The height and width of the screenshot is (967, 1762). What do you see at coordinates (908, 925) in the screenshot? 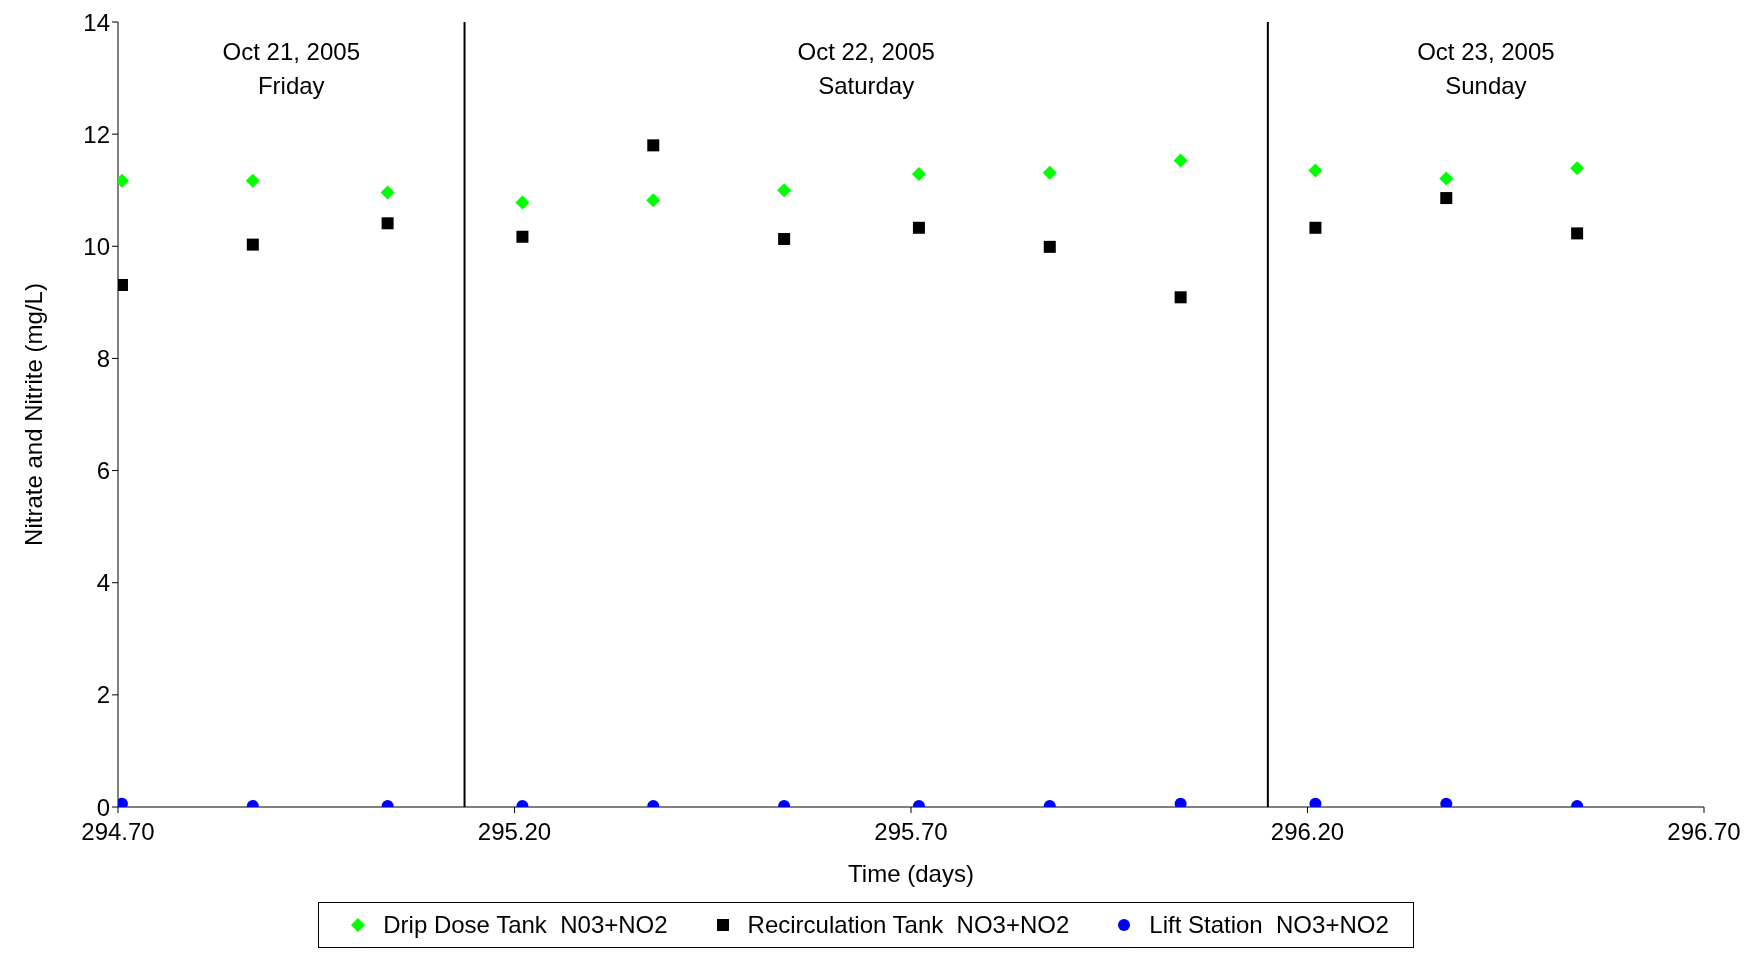
I see `legend-label: Recirculation Tank NO3+NO2` at bounding box center [908, 925].